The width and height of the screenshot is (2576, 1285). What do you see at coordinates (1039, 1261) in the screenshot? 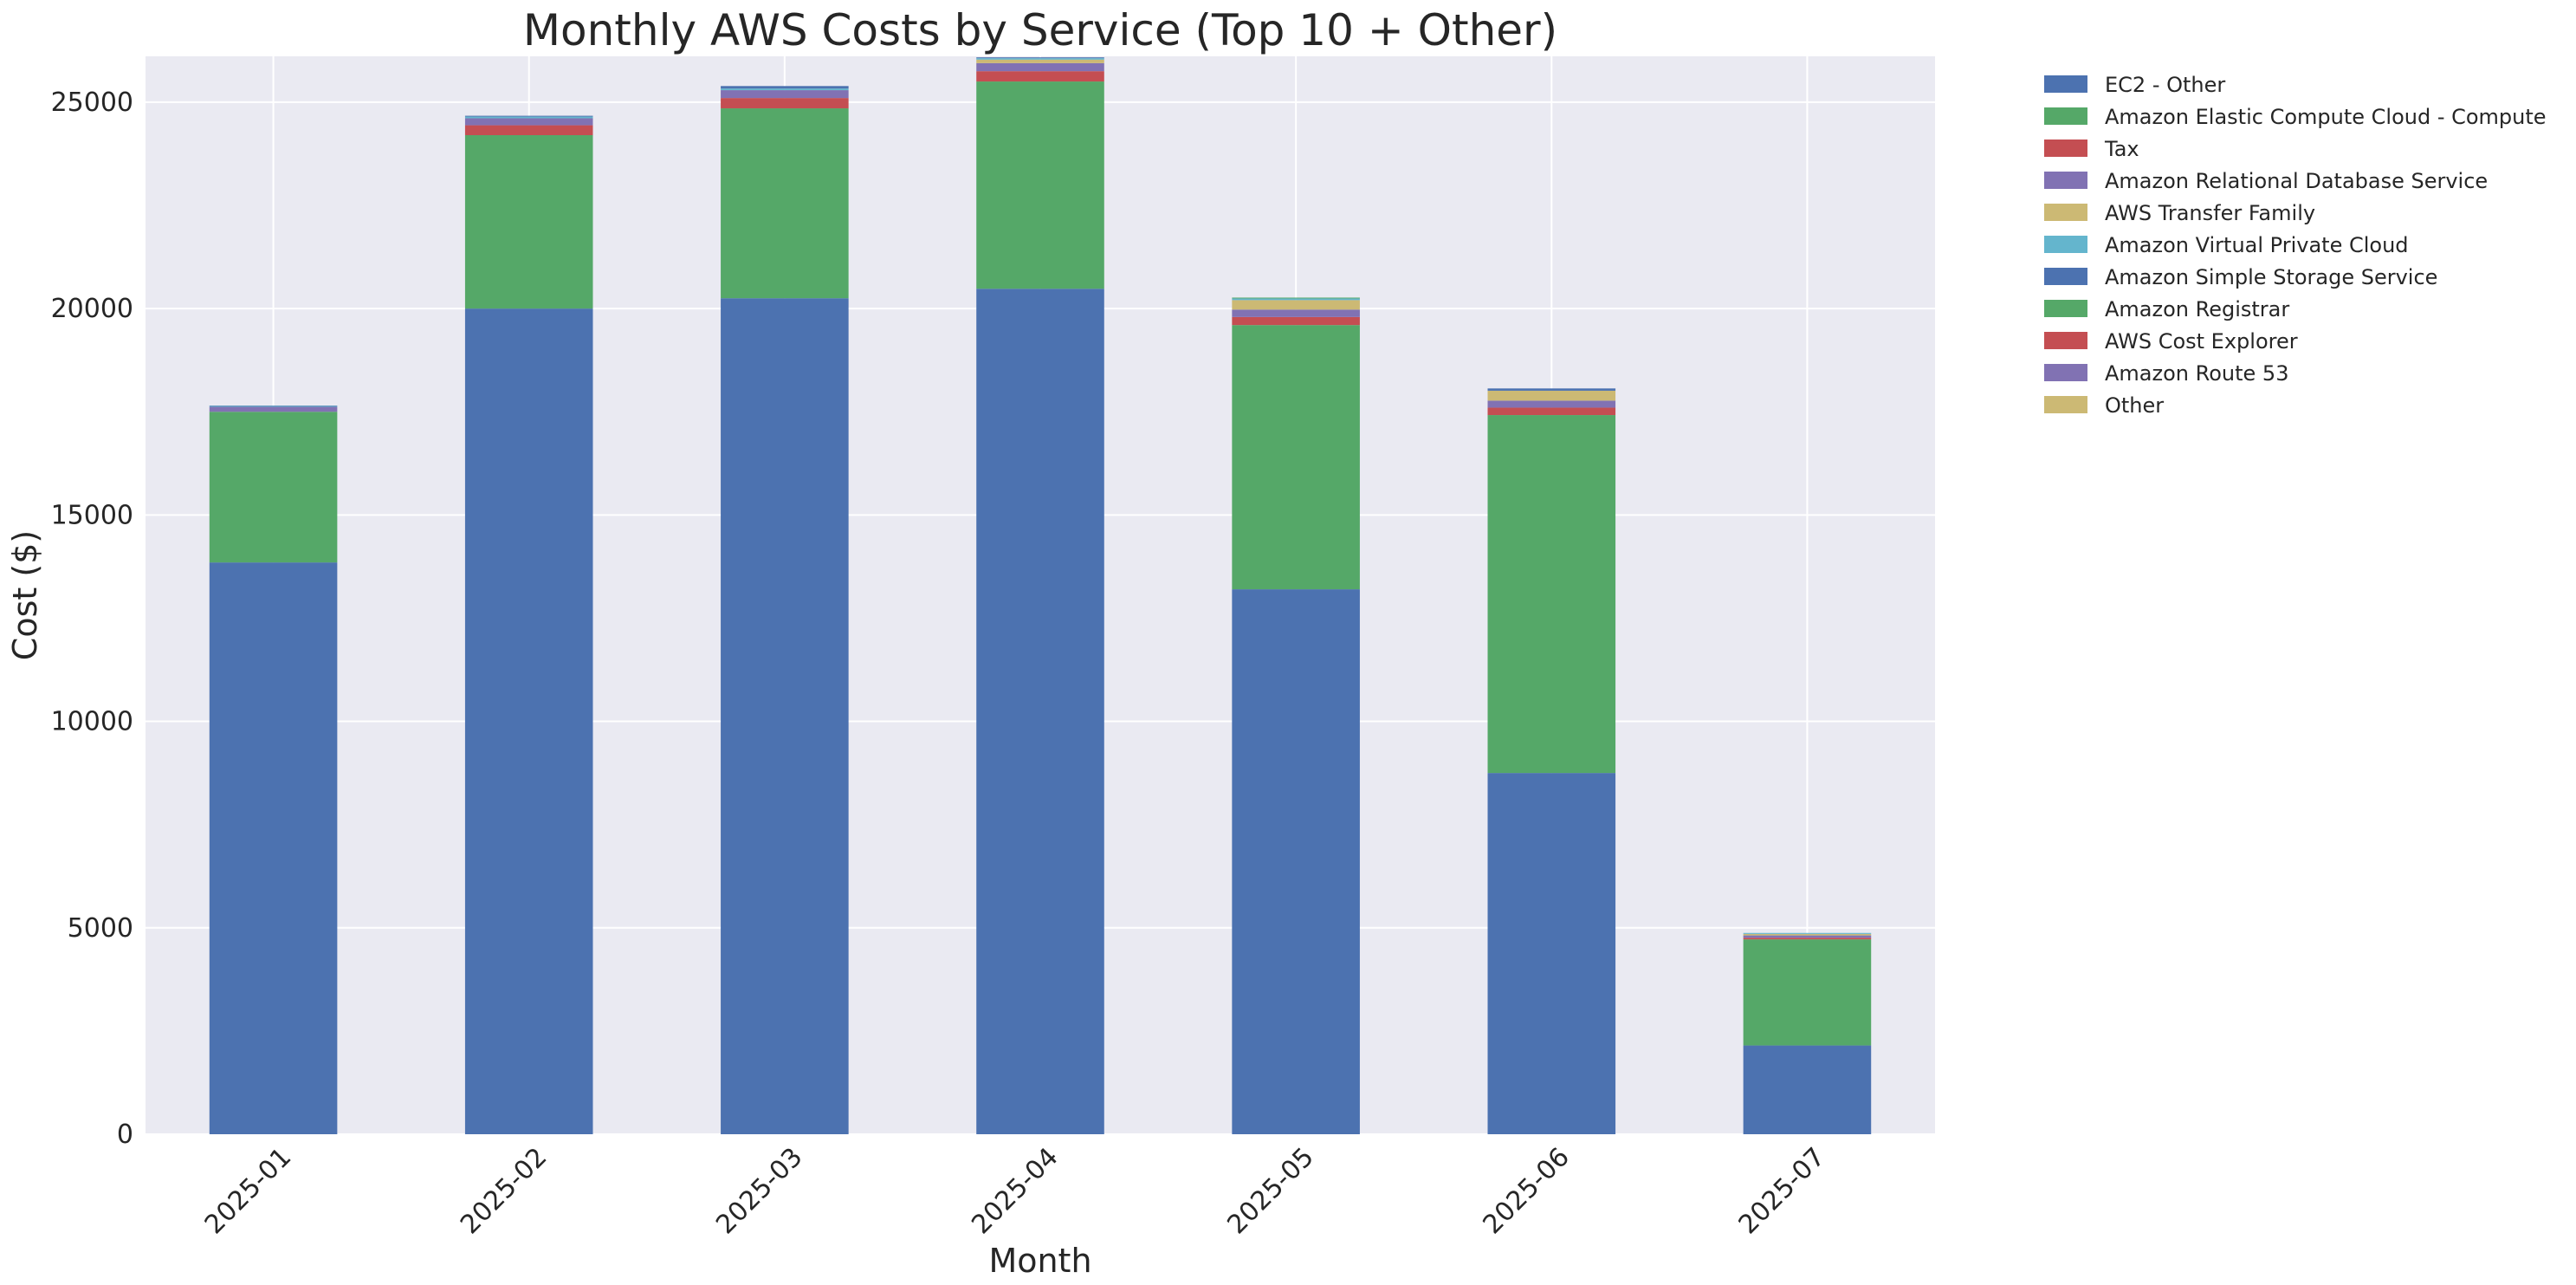
I see `x-axis-label: Month` at bounding box center [1039, 1261].